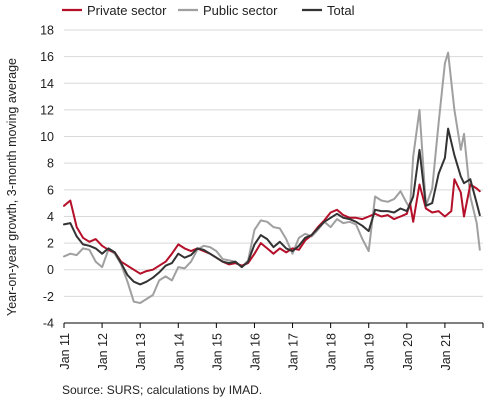 The height and width of the screenshot is (404, 490). What do you see at coordinates (48, 324) in the screenshot?
I see `y-tick-label: -4` at bounding box center [48, 324].